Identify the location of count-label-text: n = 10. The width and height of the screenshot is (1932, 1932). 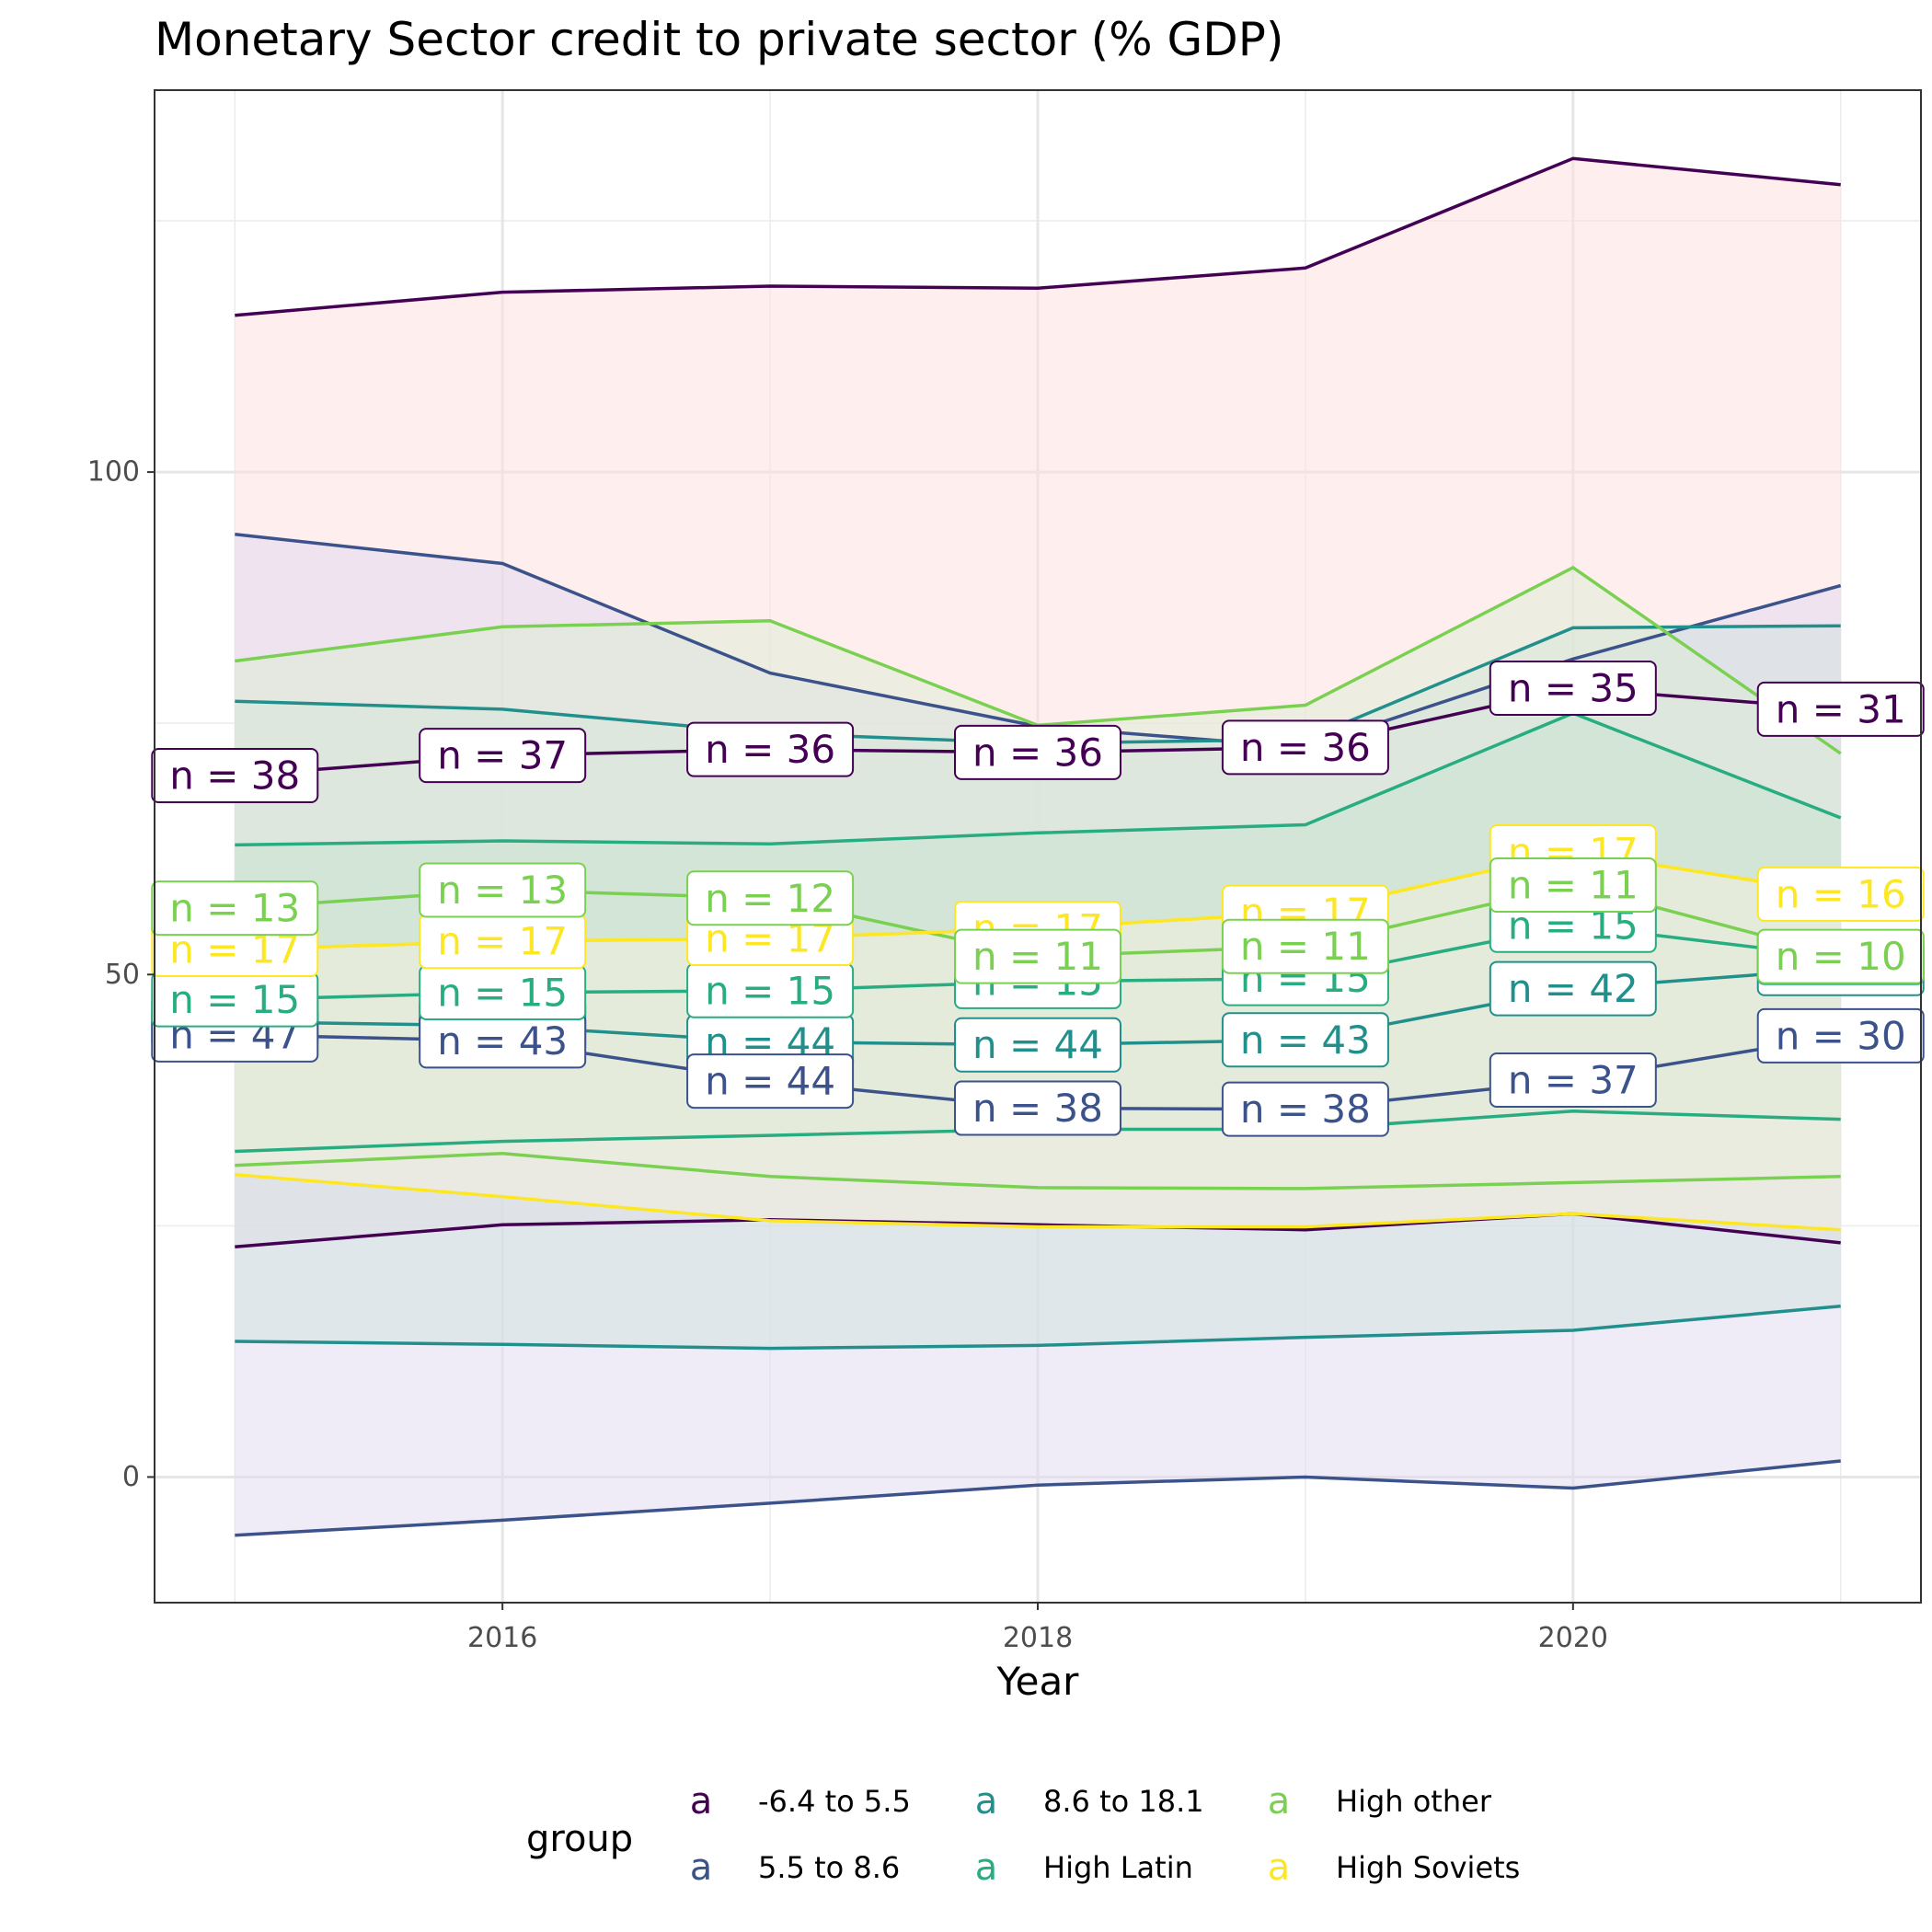
(1841, 956).